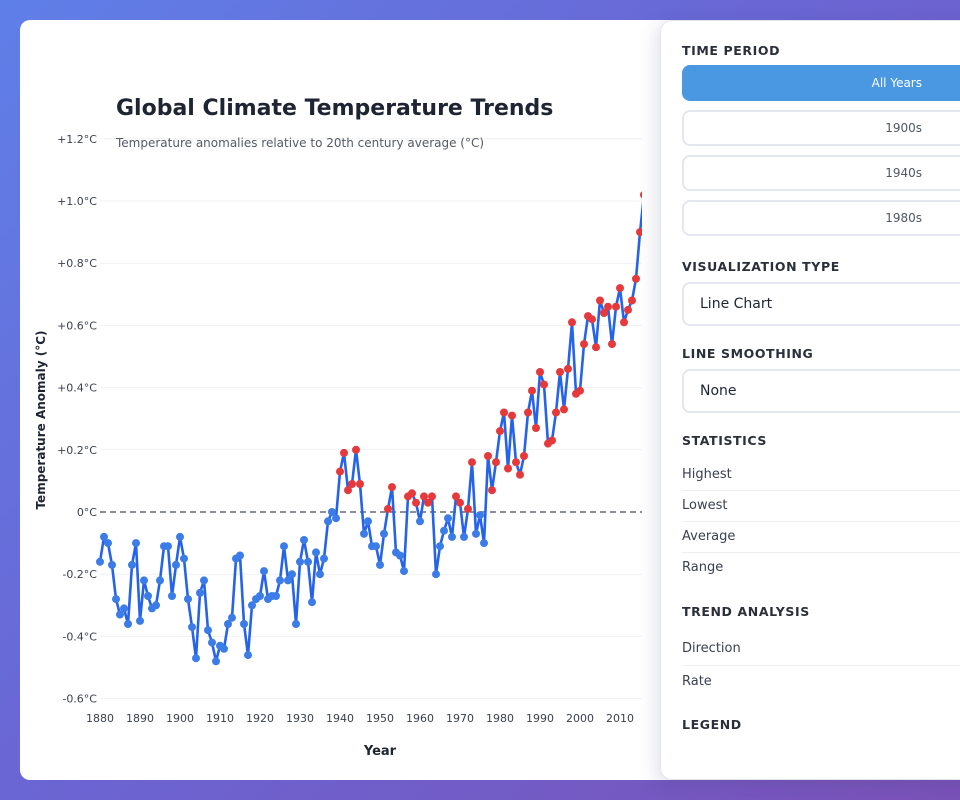 This screenshot has width=960, height=800. I want to click on data-point-2011, so click(624, 322).